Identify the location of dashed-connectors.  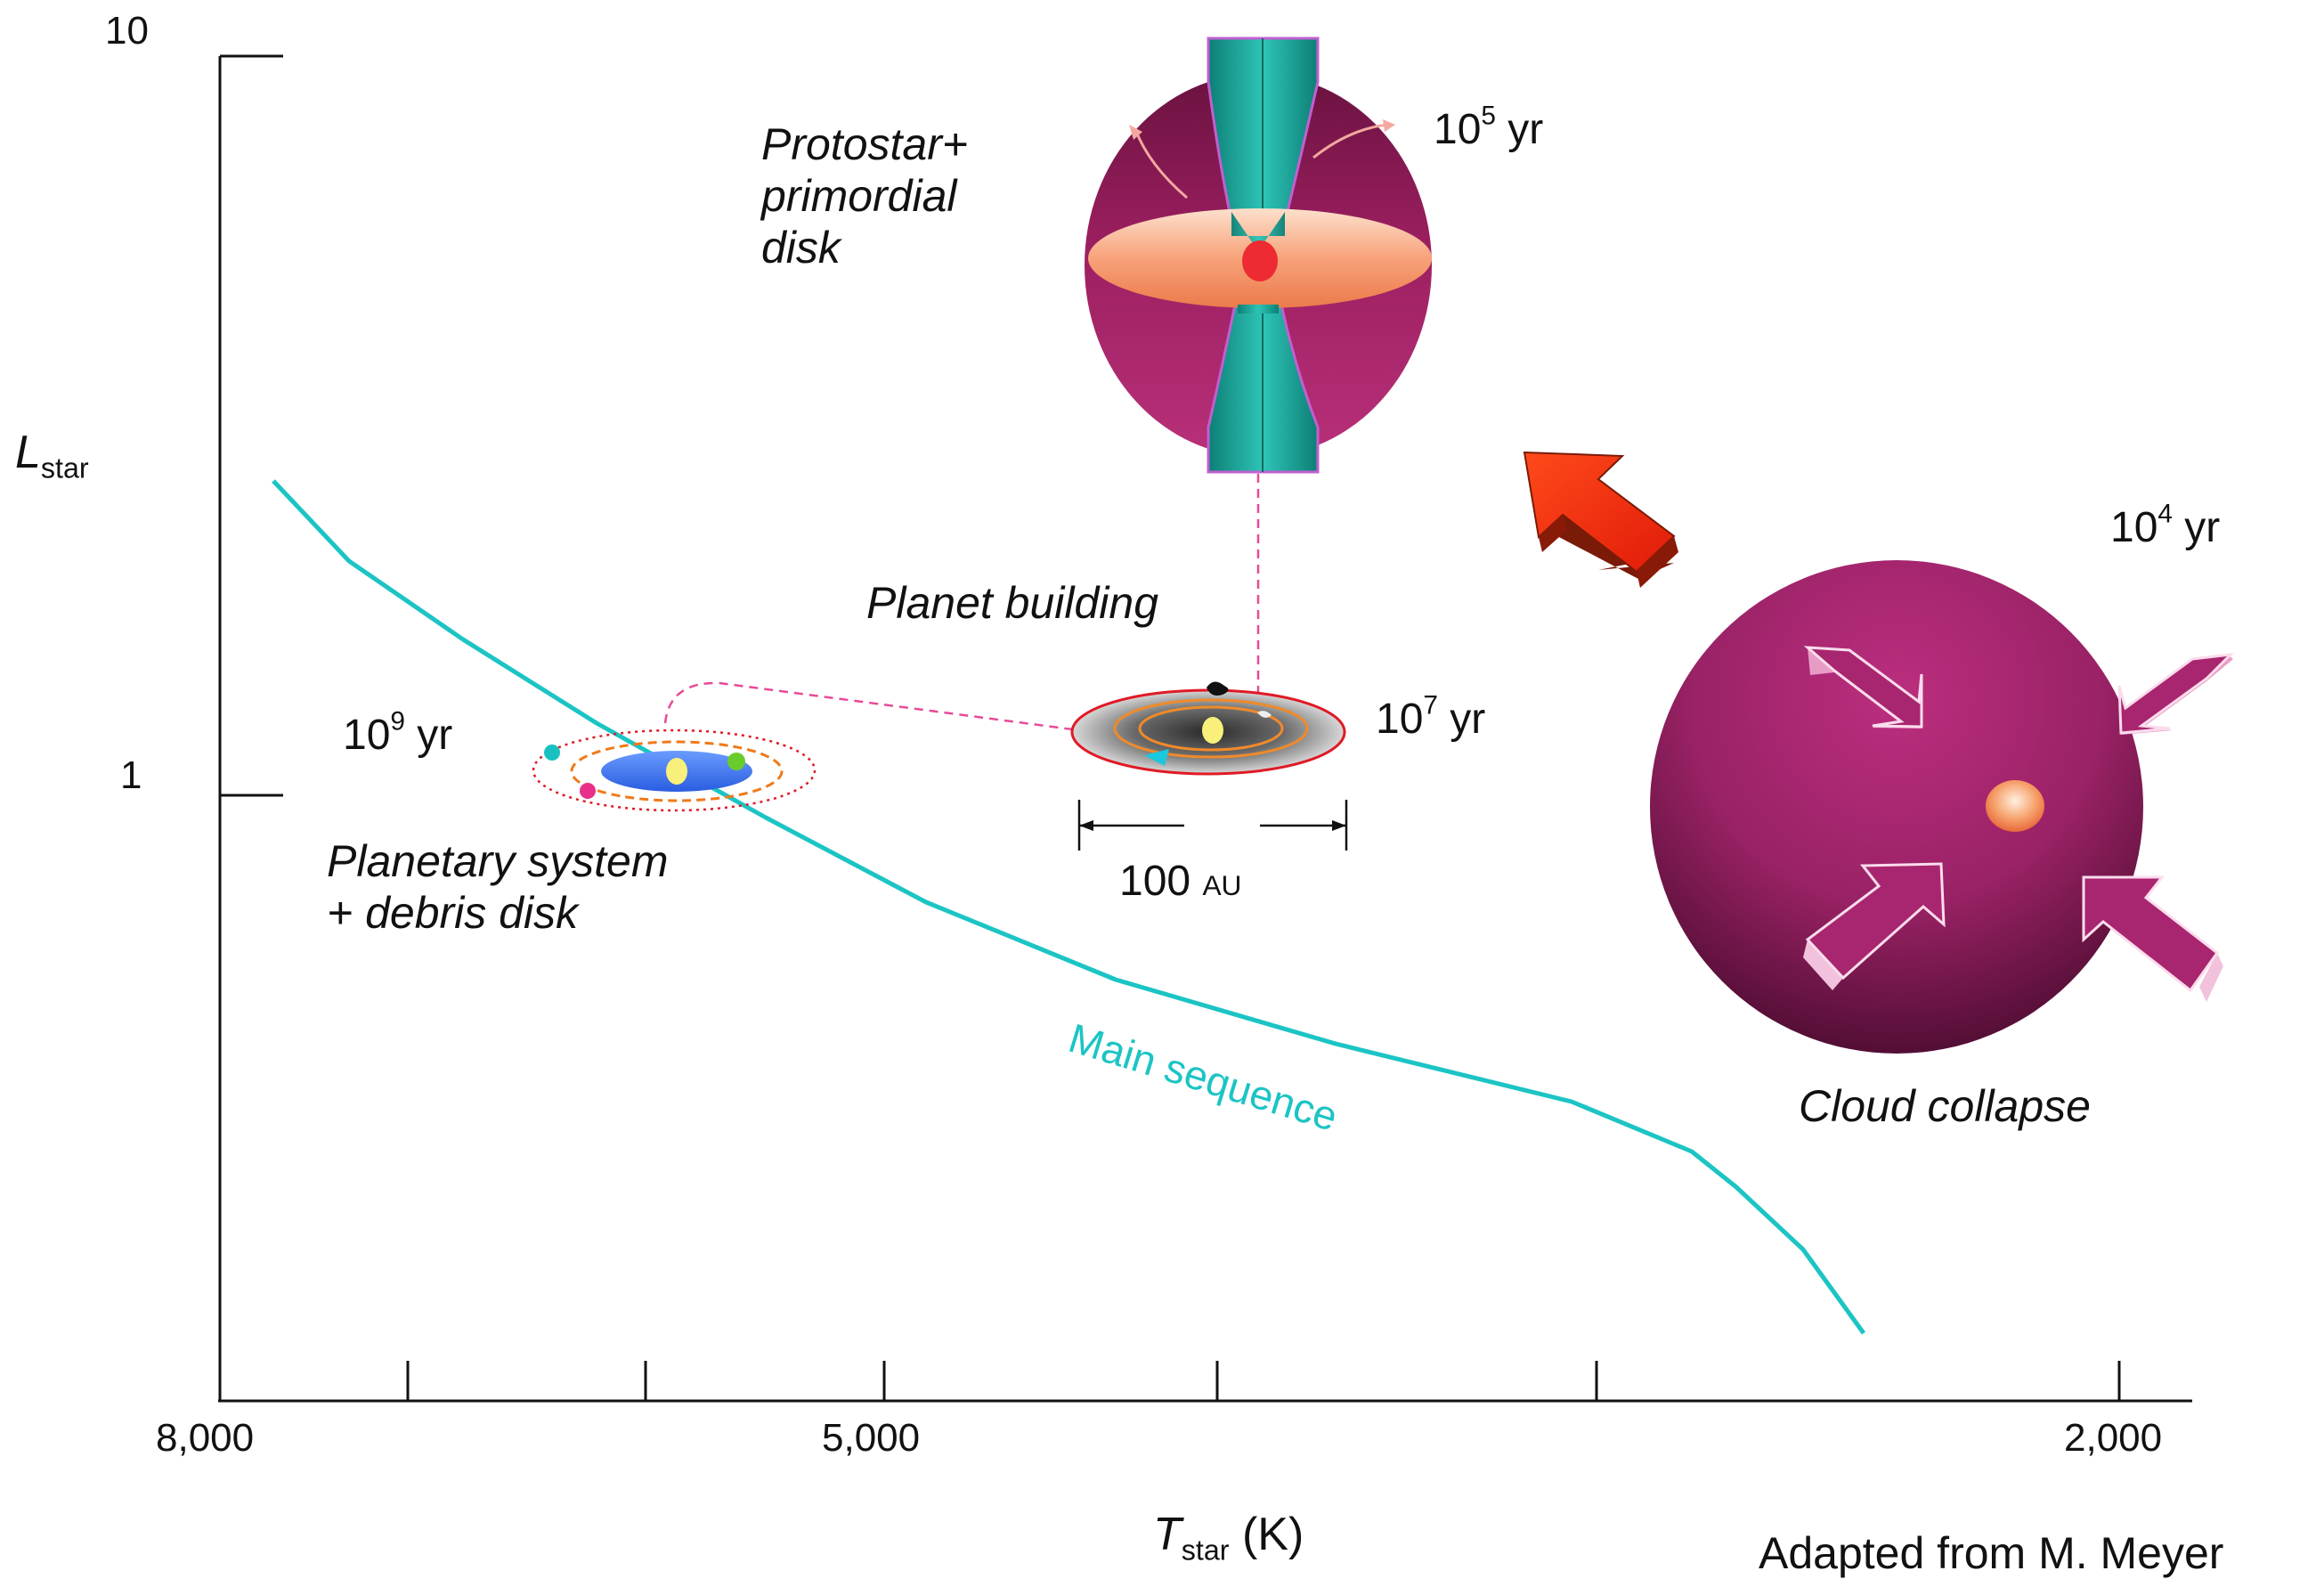
(962, 603).